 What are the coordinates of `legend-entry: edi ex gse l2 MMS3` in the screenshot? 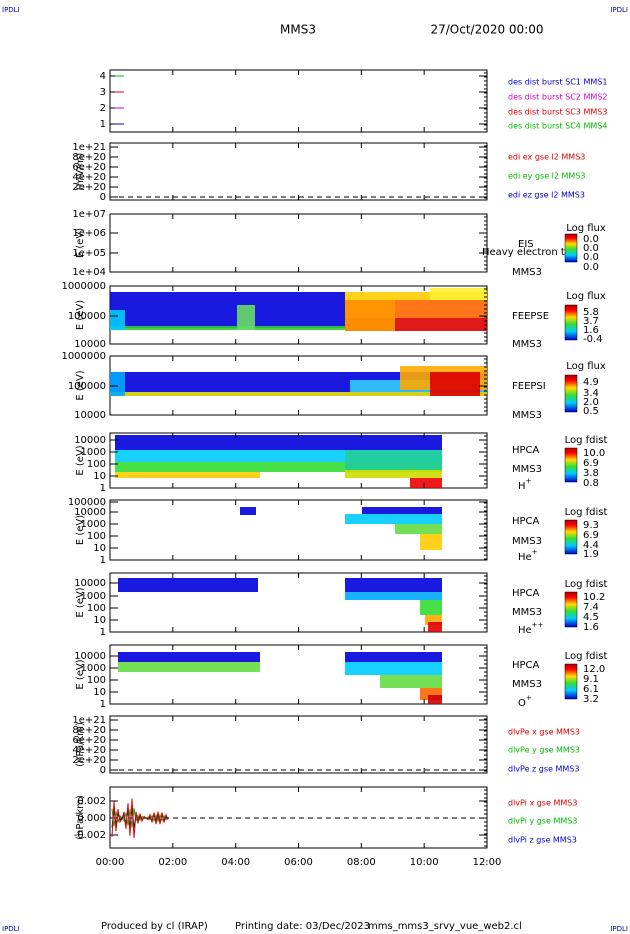 It's located at (546, 157).